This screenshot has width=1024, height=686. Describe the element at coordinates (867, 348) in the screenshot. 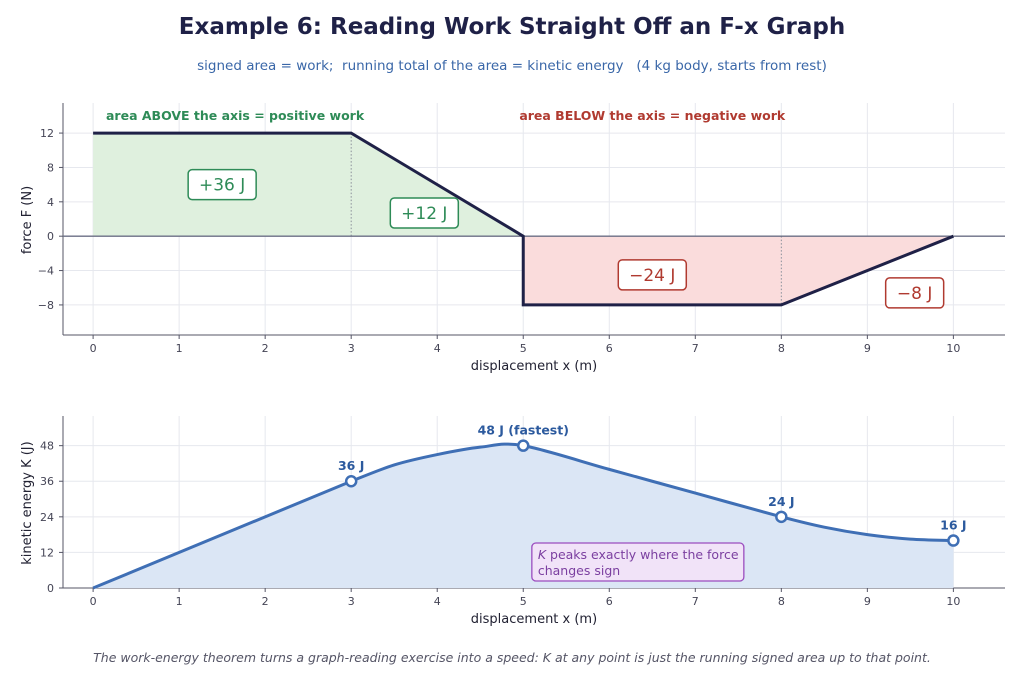

I see `force-chart-x-tick-label: 9` at that location.